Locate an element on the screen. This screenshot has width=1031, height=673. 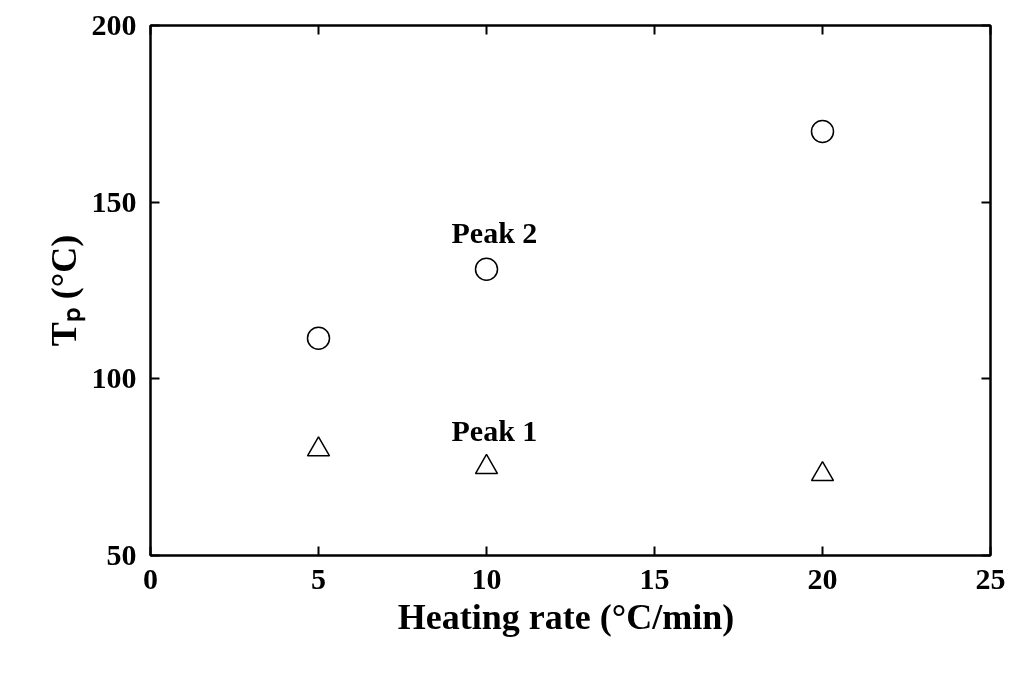
x-tick-label: 10 is located at coordinates (486, 578).